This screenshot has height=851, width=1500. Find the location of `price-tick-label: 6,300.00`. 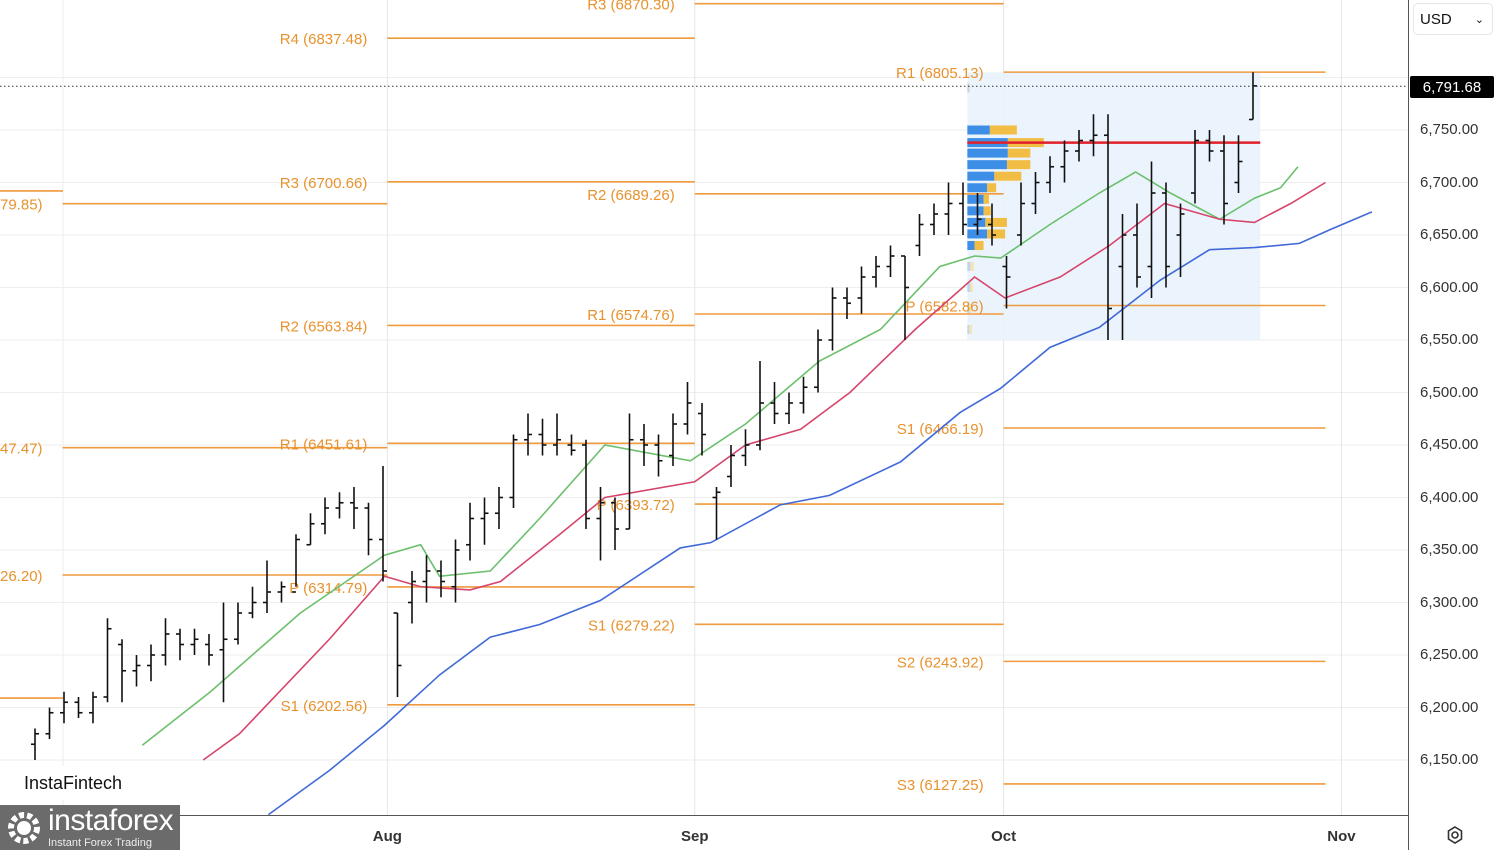

price-tick-label: 6,300.00 is located at coordinates (1449, 602).